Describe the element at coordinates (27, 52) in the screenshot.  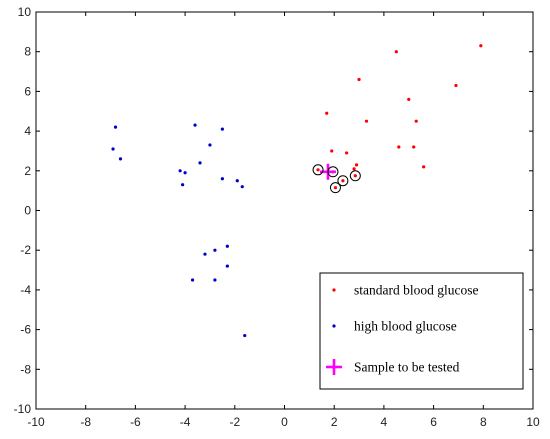
I see `y-tick-label: 8` at that location.